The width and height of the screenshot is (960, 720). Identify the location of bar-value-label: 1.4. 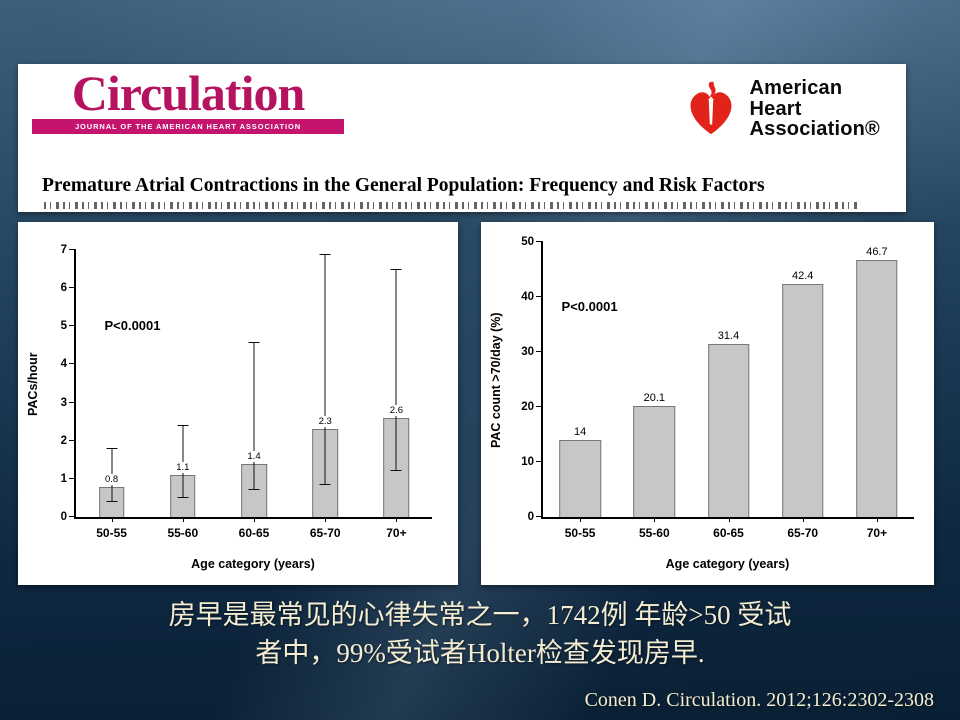
(254, 456).